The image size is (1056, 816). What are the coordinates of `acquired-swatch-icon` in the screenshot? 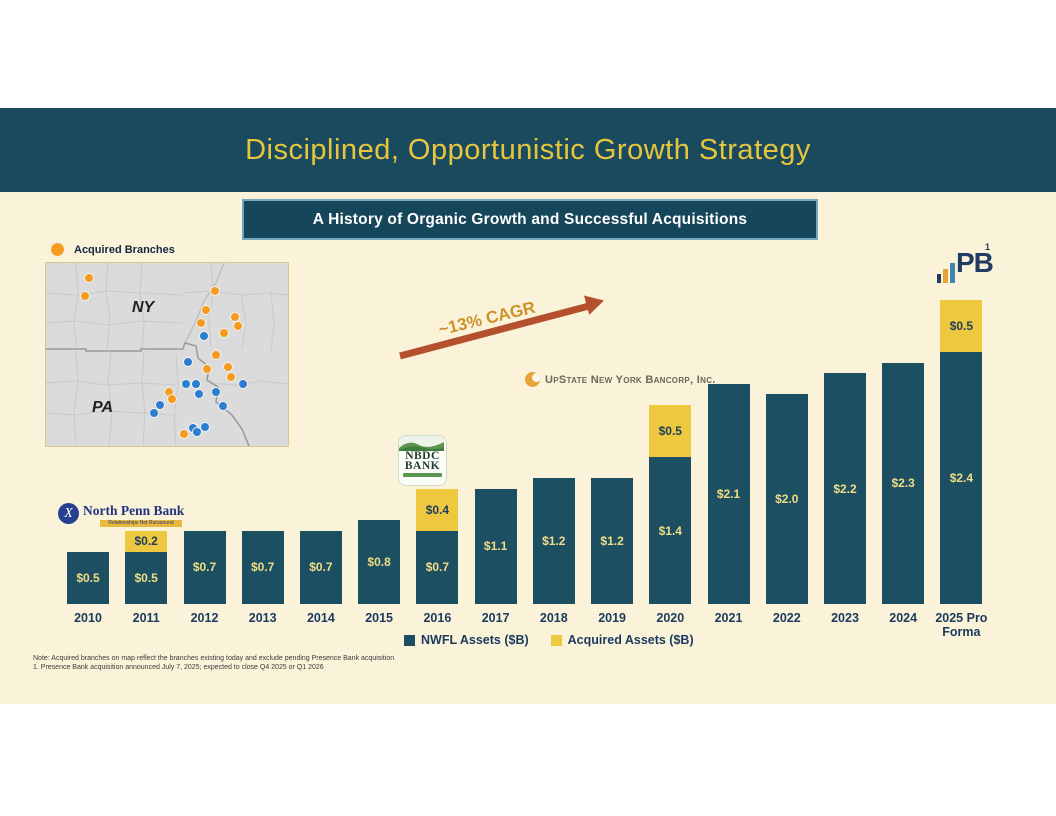 It's located at (556, 640).